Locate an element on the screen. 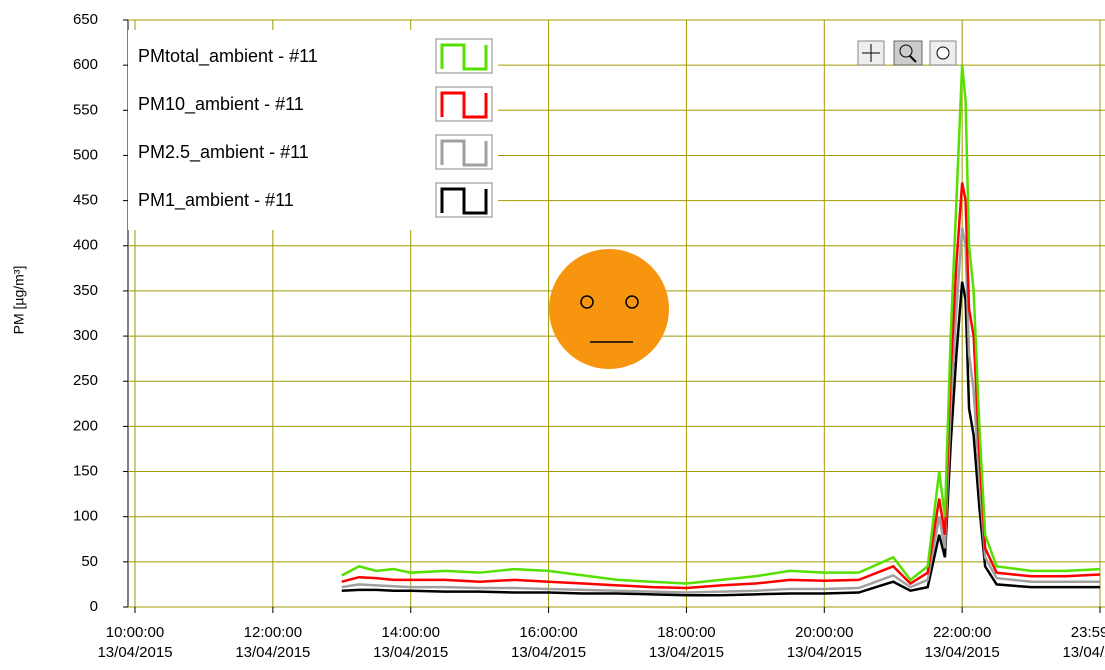 The width and height of the screenshot is (1105, 670). legend-label: PM1_ambient - #11 is located at coordinates (216, 200).